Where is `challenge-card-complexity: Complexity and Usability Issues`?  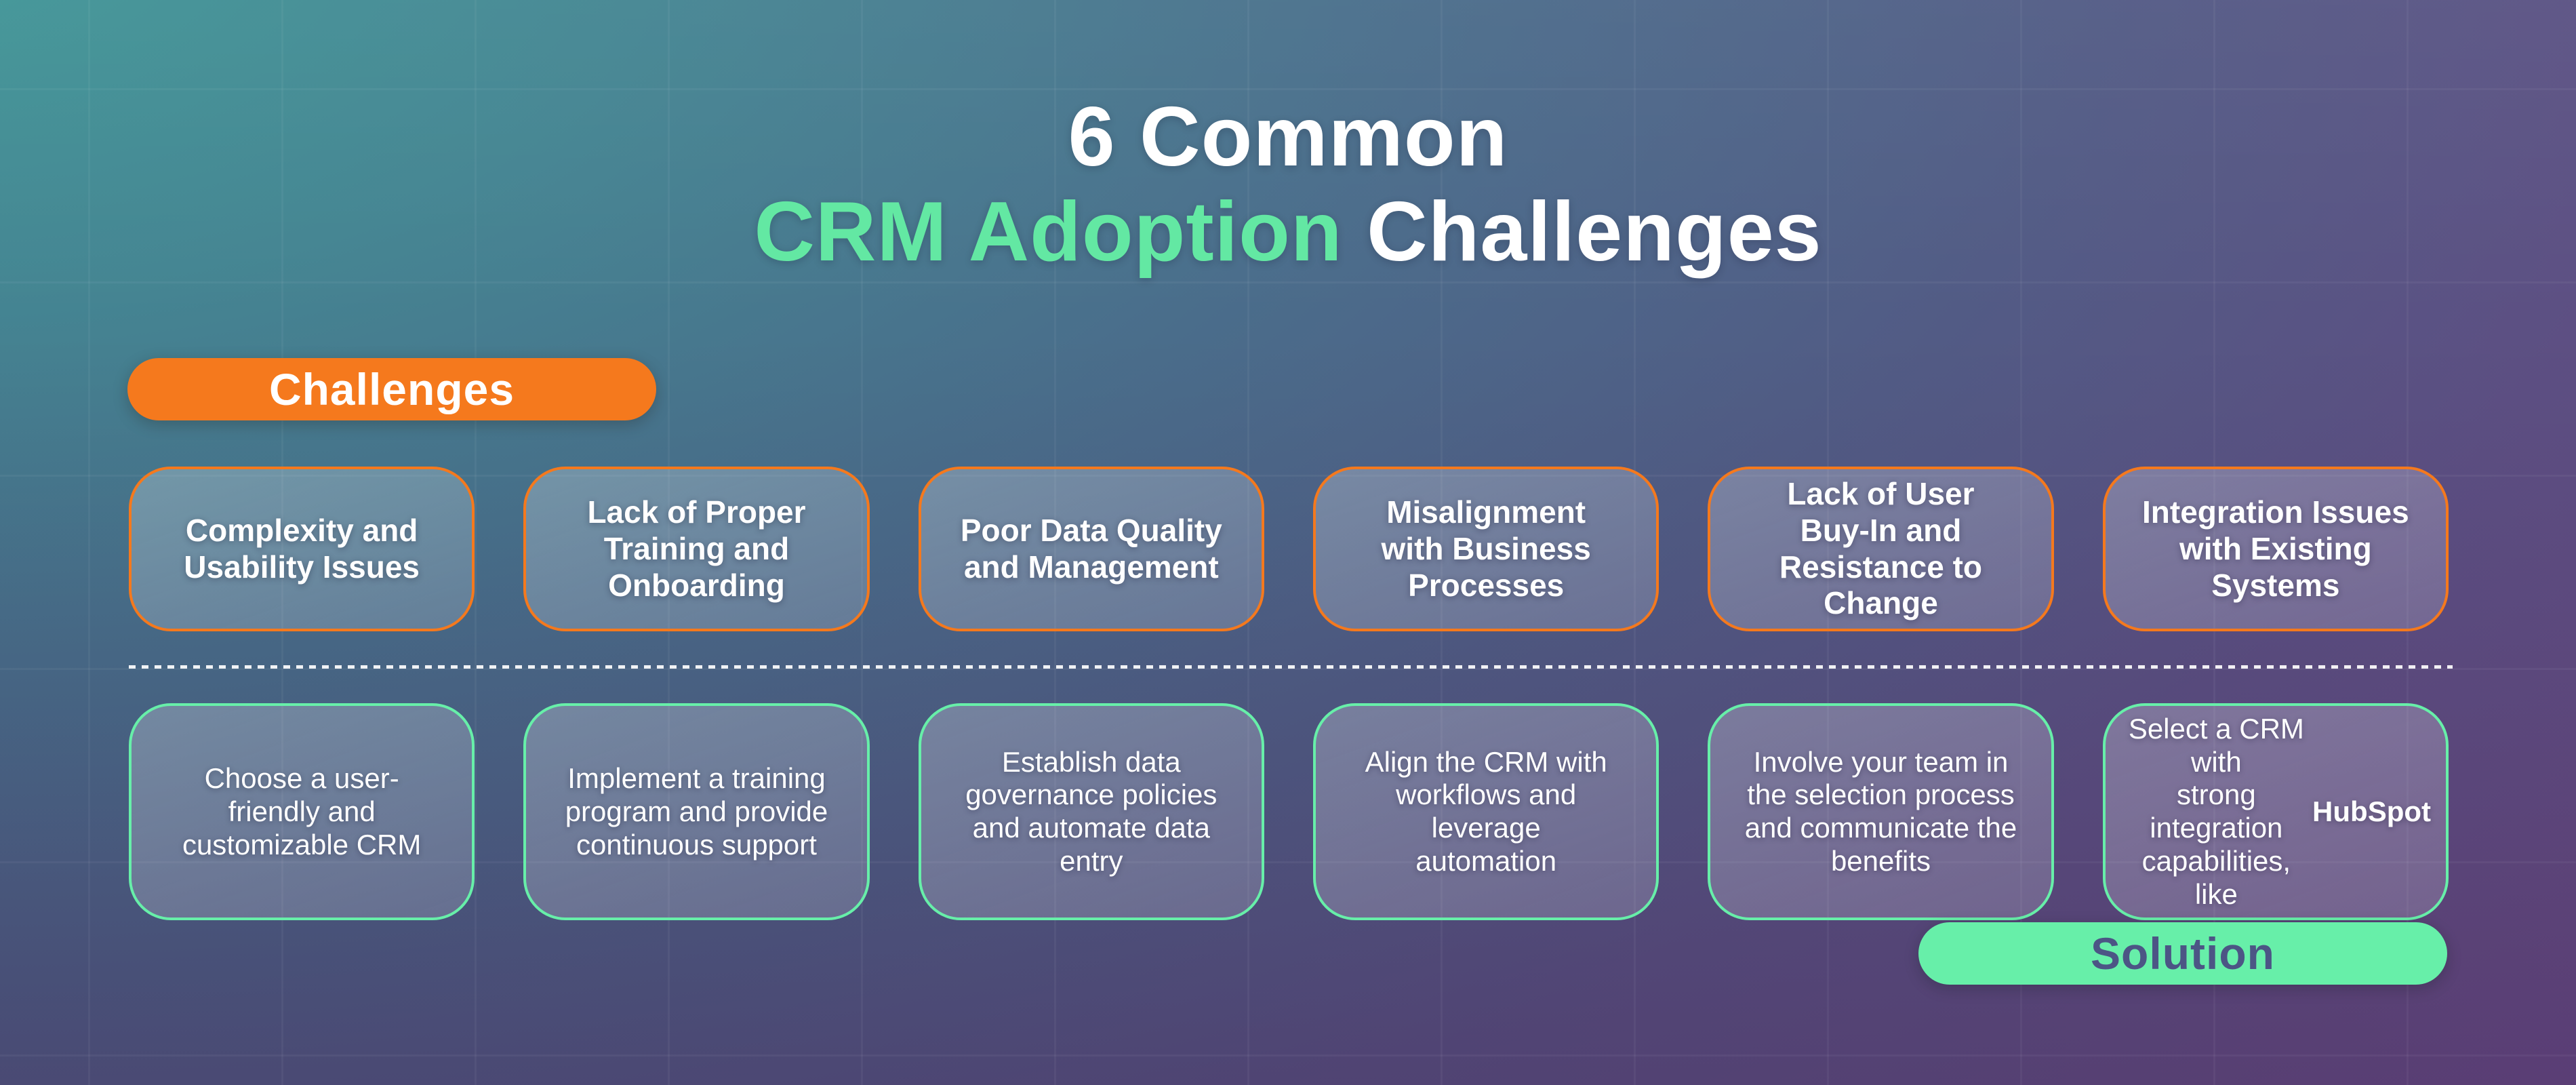 challenge-card-complexity: Complexity and Usability Issues is located at coordinates (302, 549).